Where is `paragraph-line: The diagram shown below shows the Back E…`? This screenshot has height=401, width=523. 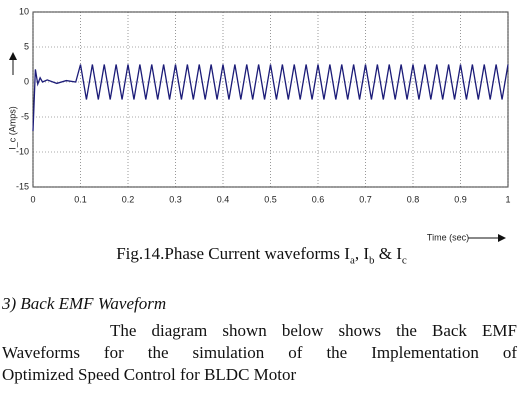
paragraph-line: The diagram shown below shows the Back E… is located at coordinates (313, 330).